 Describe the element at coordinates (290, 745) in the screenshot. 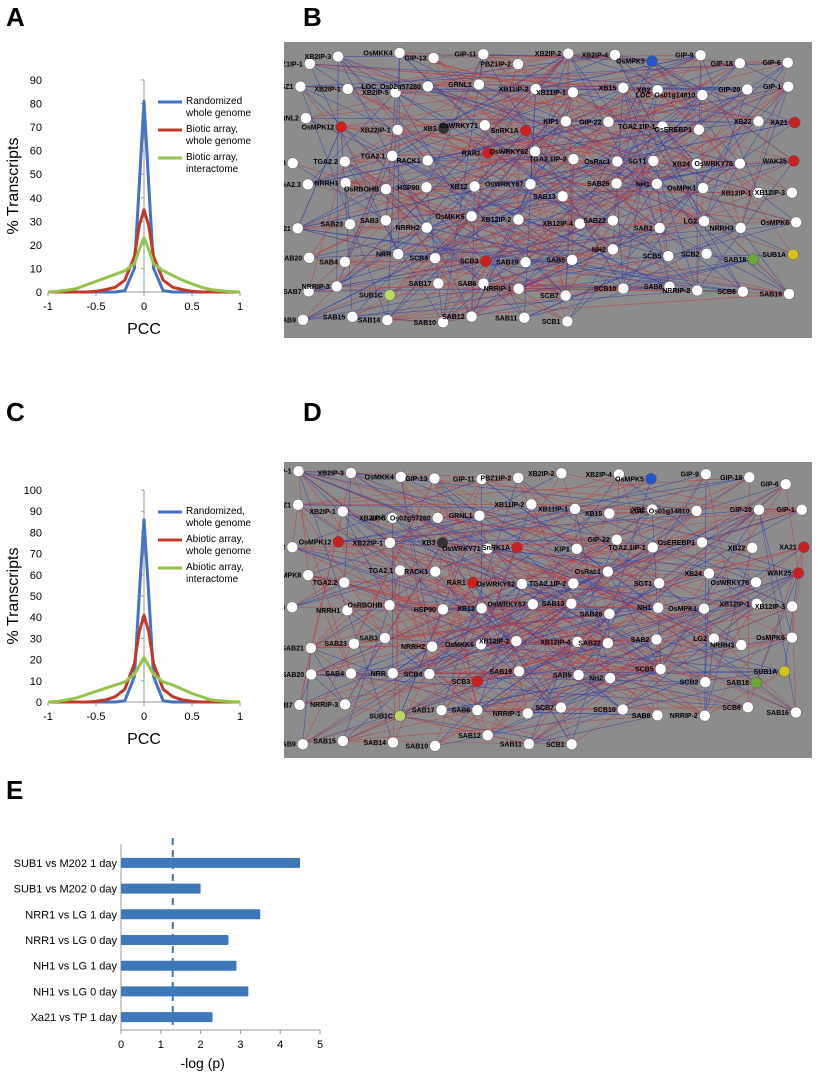

I see `network-node-label: SAB9` at that location.